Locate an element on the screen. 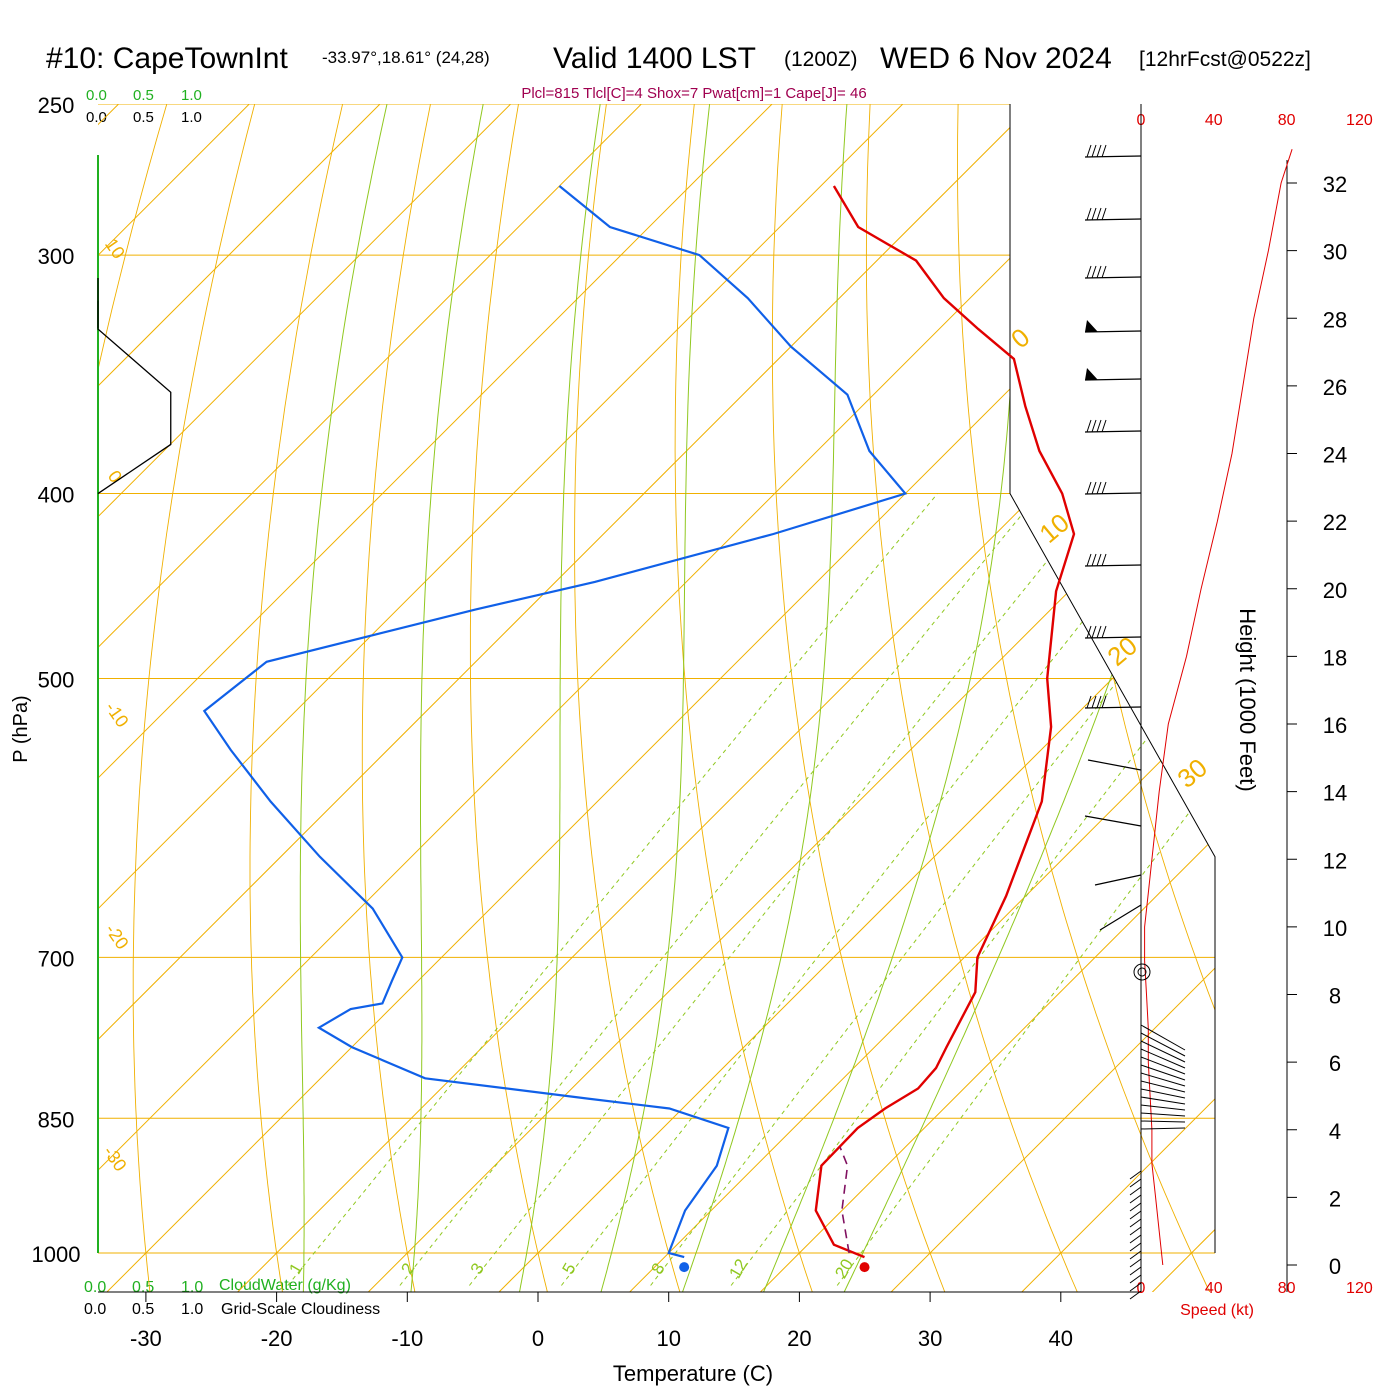 The width and height of the screenshot is (1400, 1400). mixing-ratio-label: 8 is located at coordinates (658, 1269).